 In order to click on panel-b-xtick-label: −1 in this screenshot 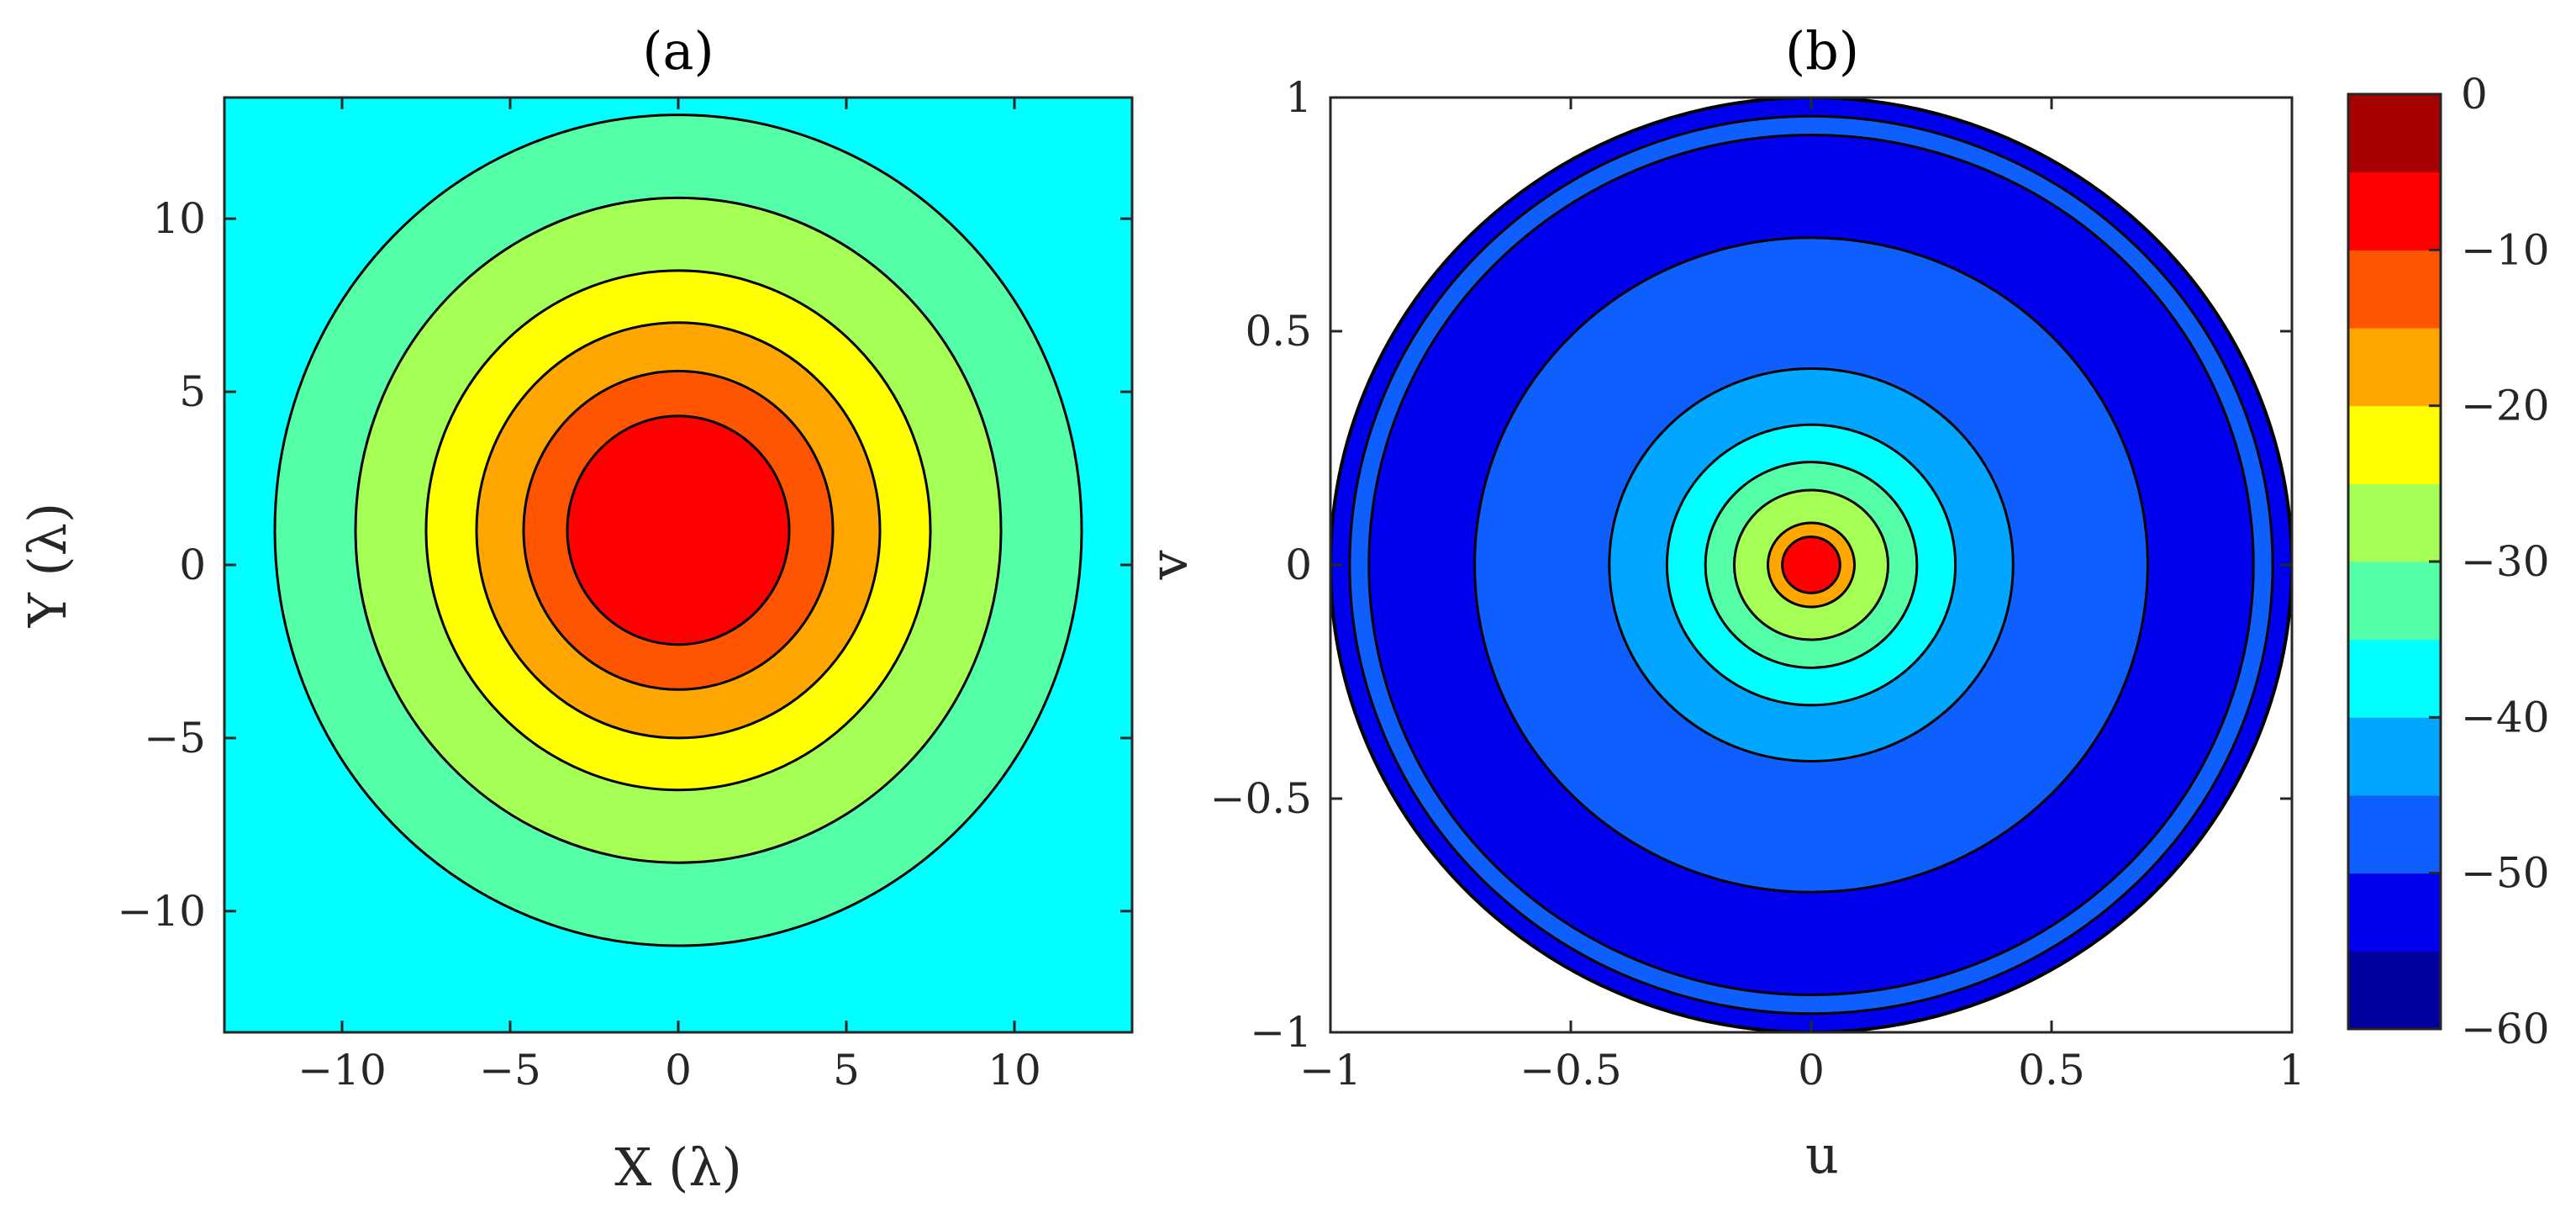, I will do `click(1330, 1070)`.